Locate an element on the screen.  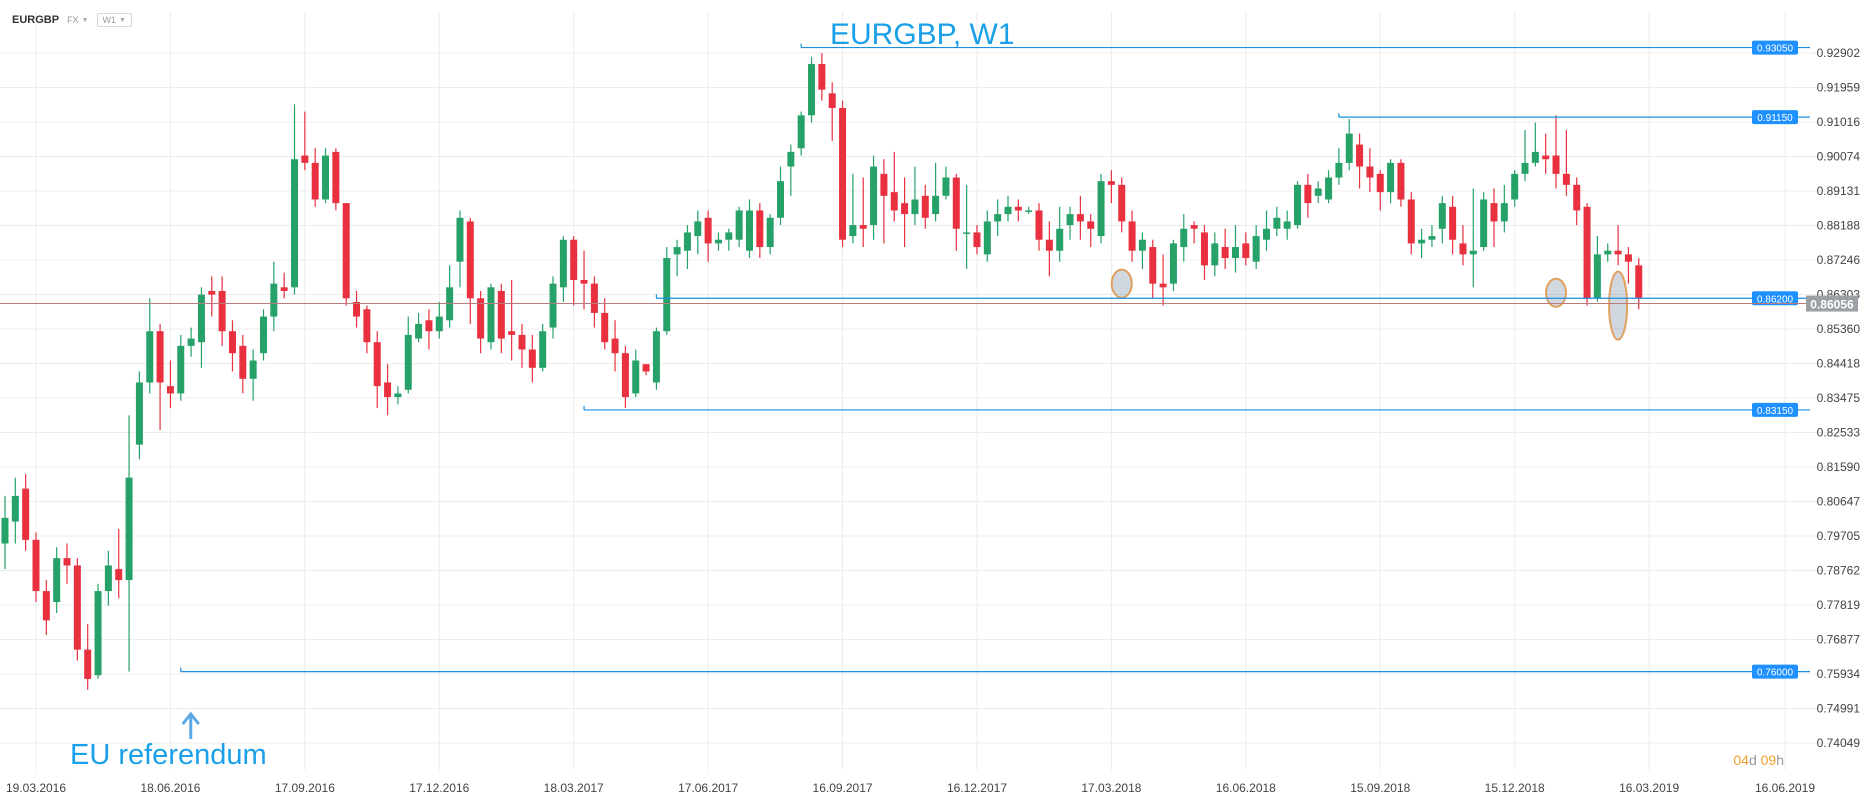
level-price-label: 0.91150 is located at coordinates (1775, 118).